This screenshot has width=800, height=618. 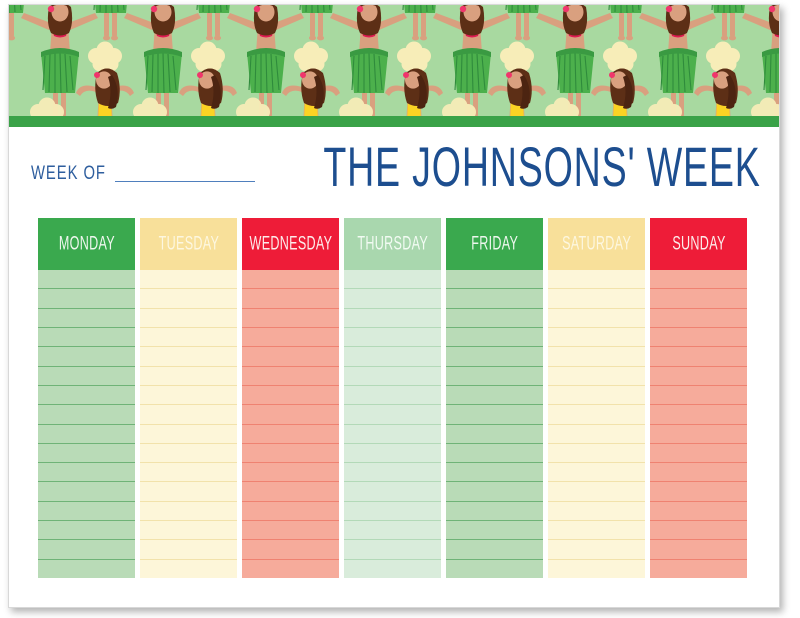 What do you see at coordinates (185, 181) in the screenshot?
I see `week-of-input-line` at bounding box center [185, 181].